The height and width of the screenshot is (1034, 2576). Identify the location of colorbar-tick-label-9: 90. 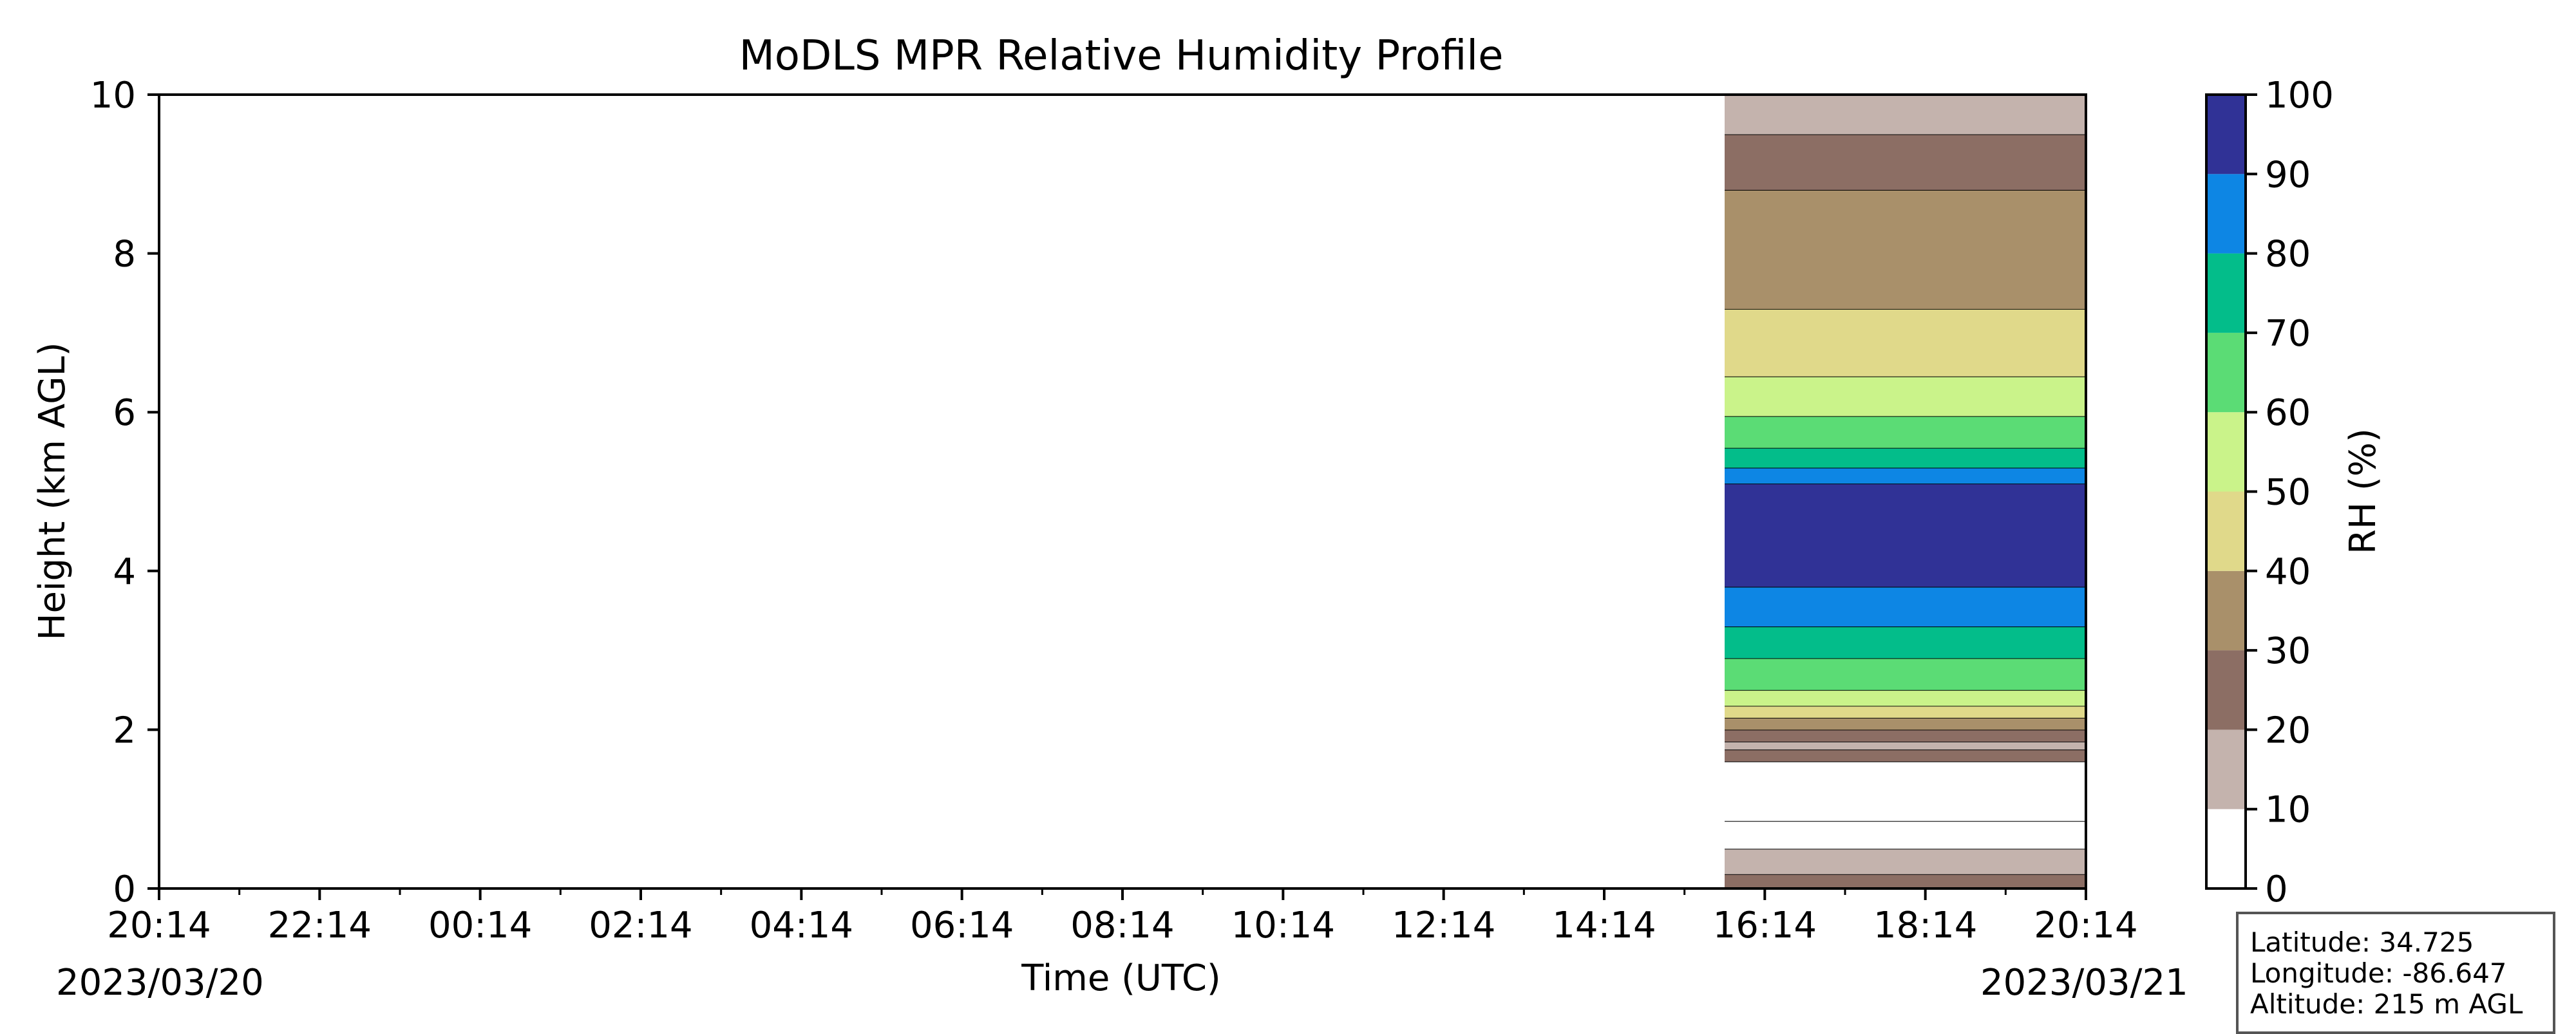
(2288, 175).